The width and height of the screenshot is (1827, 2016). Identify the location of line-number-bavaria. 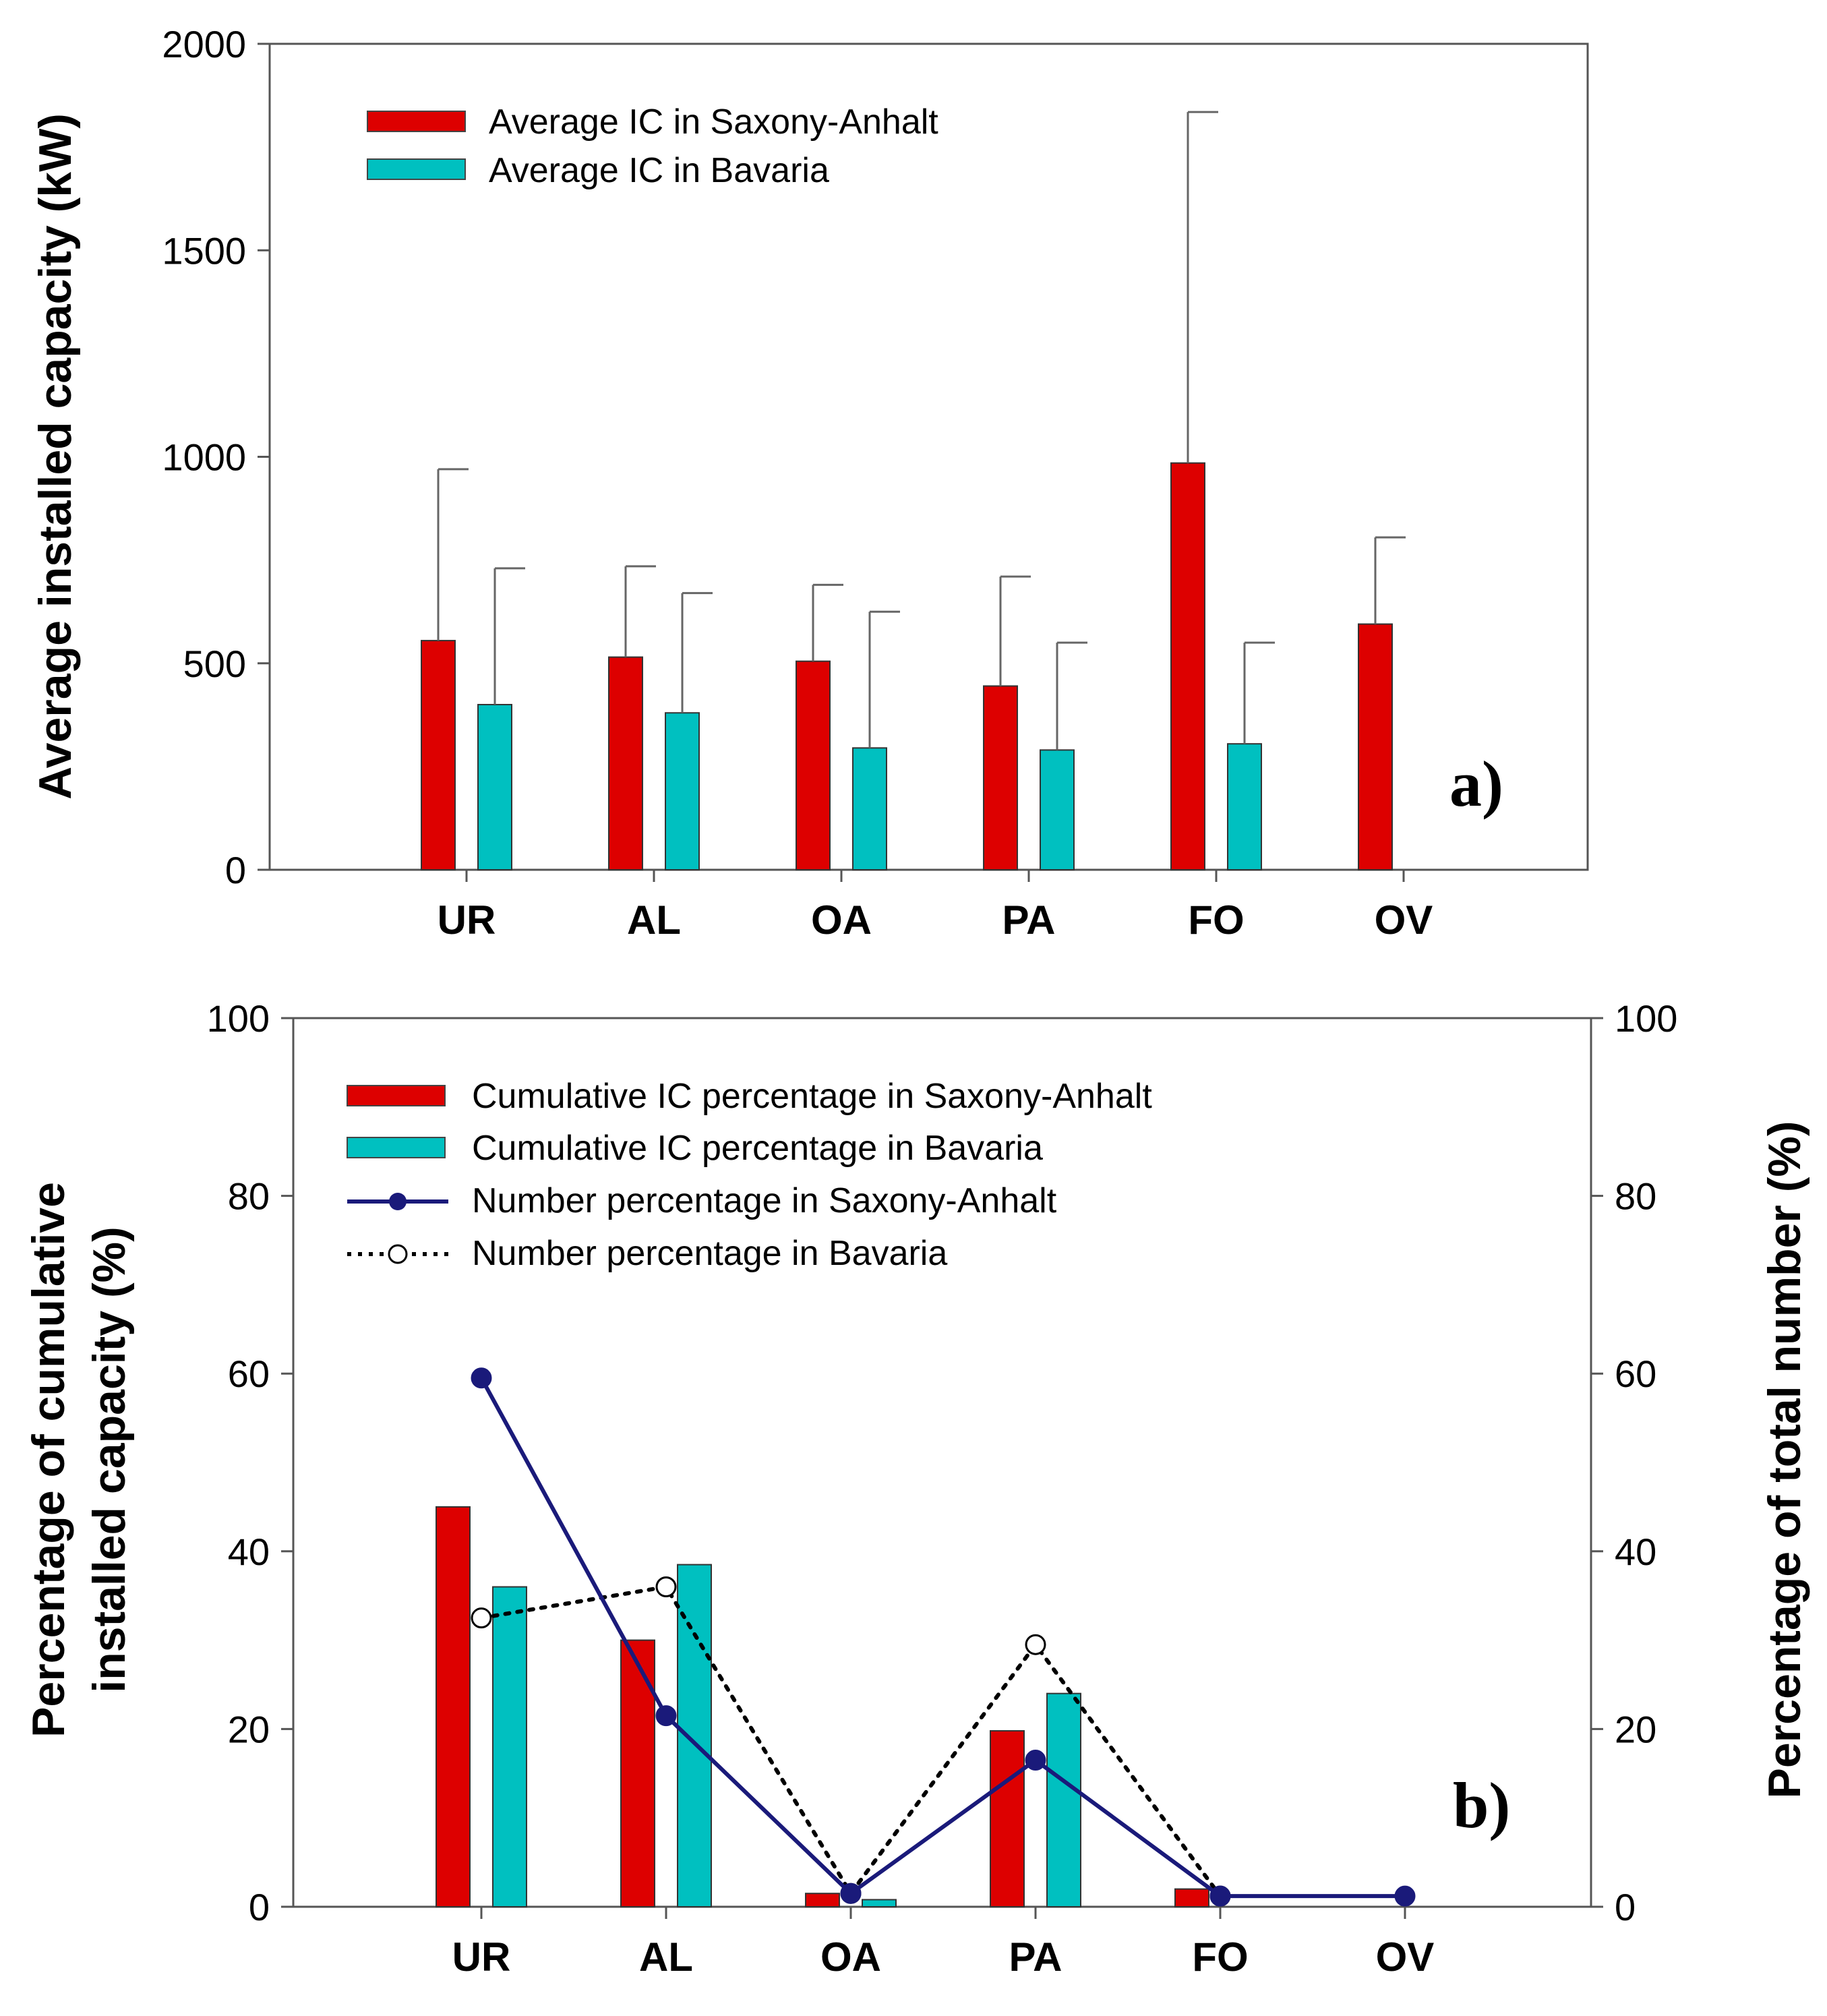
(850, 1741).